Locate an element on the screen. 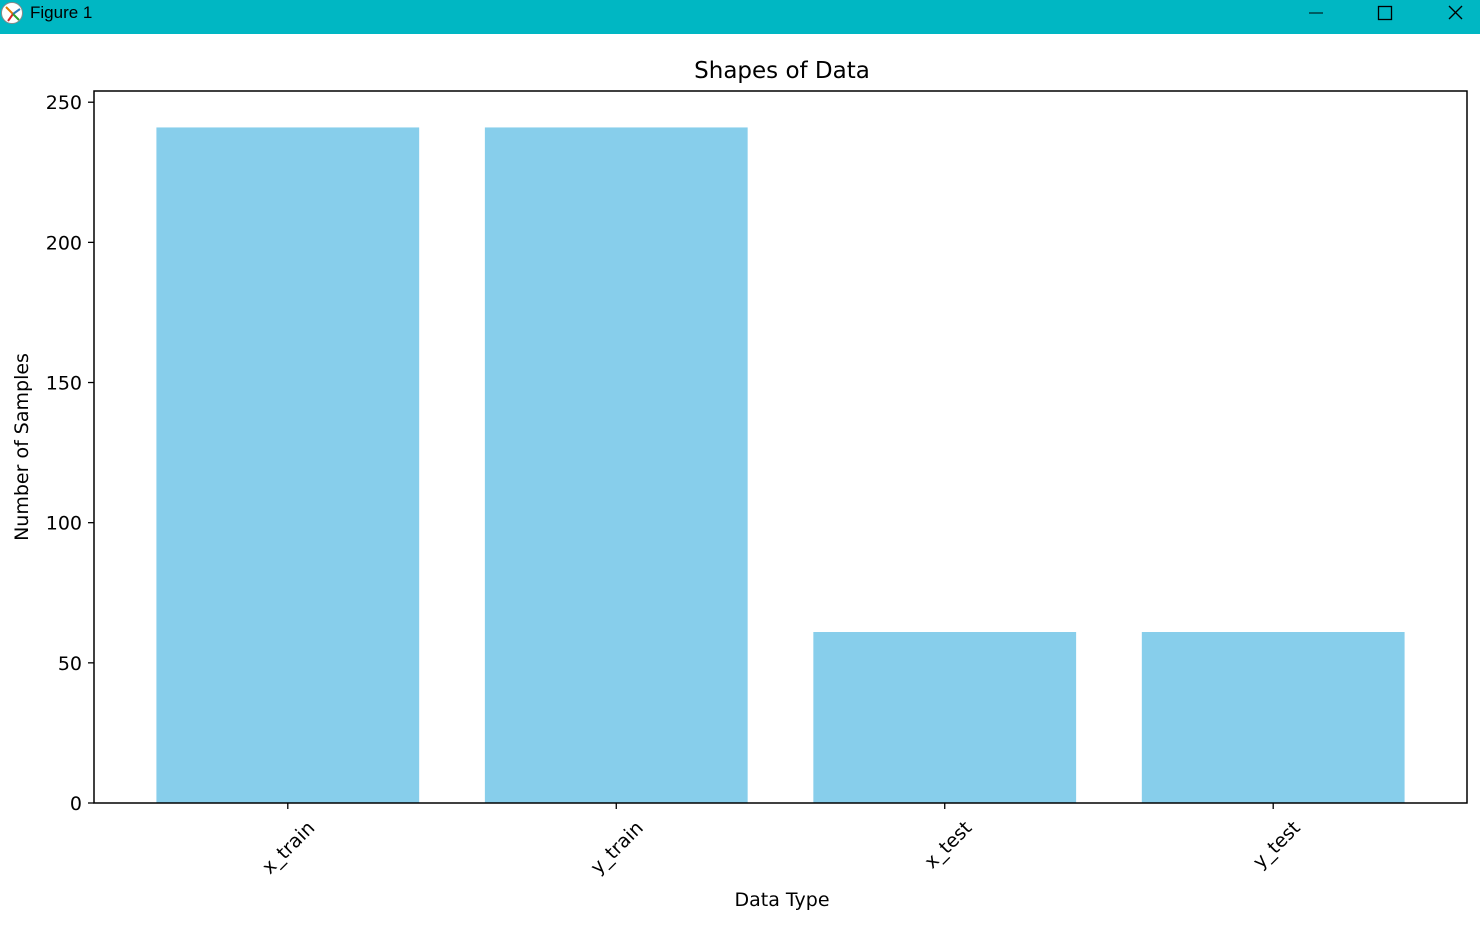  x-axis-ticks: x_train y_train x_test y_test is located at coordinates (781, 840).